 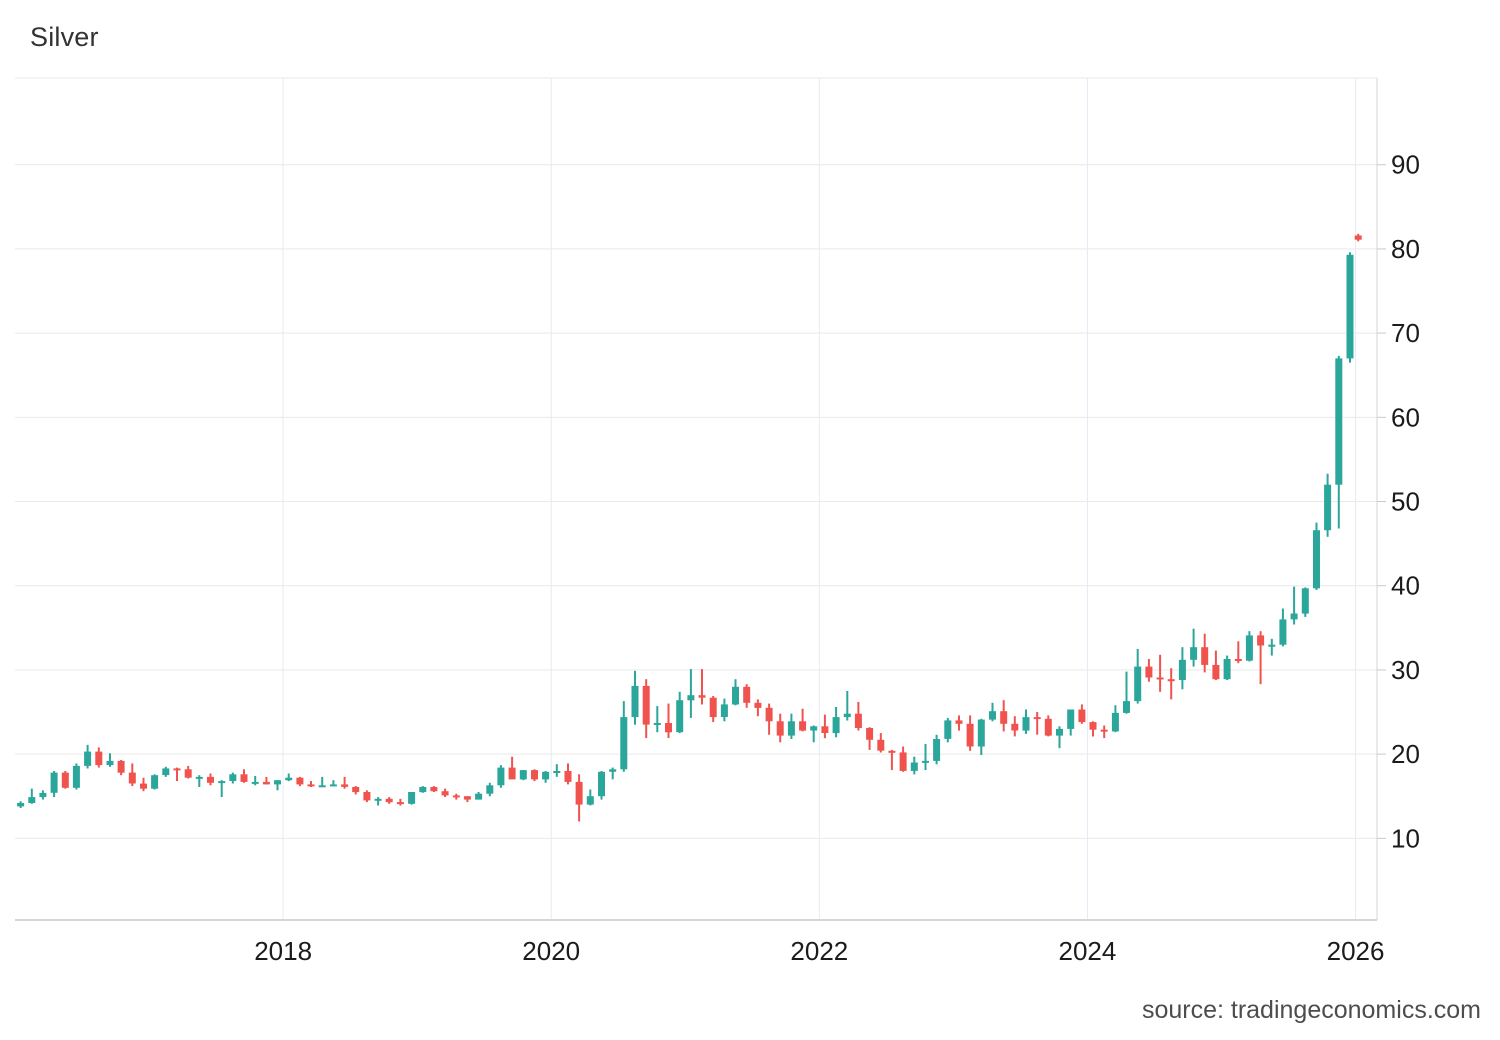 What do you see at coordinates (1311, 1010) in the screenshot?
I see `source-credit: source: tradingeconomics.com` at bounding box center [1311, 1010].